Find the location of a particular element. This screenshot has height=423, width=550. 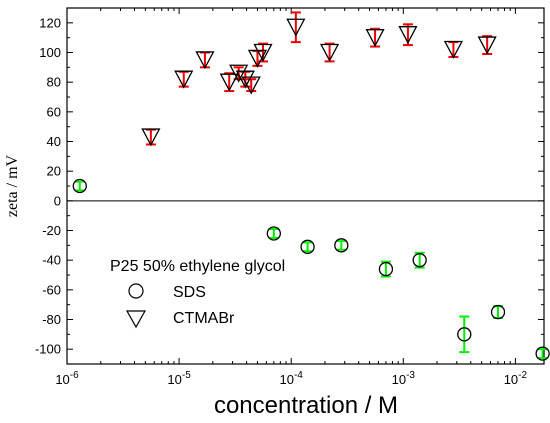

y-tick-label: 0 is located at coordinates (57, 200).